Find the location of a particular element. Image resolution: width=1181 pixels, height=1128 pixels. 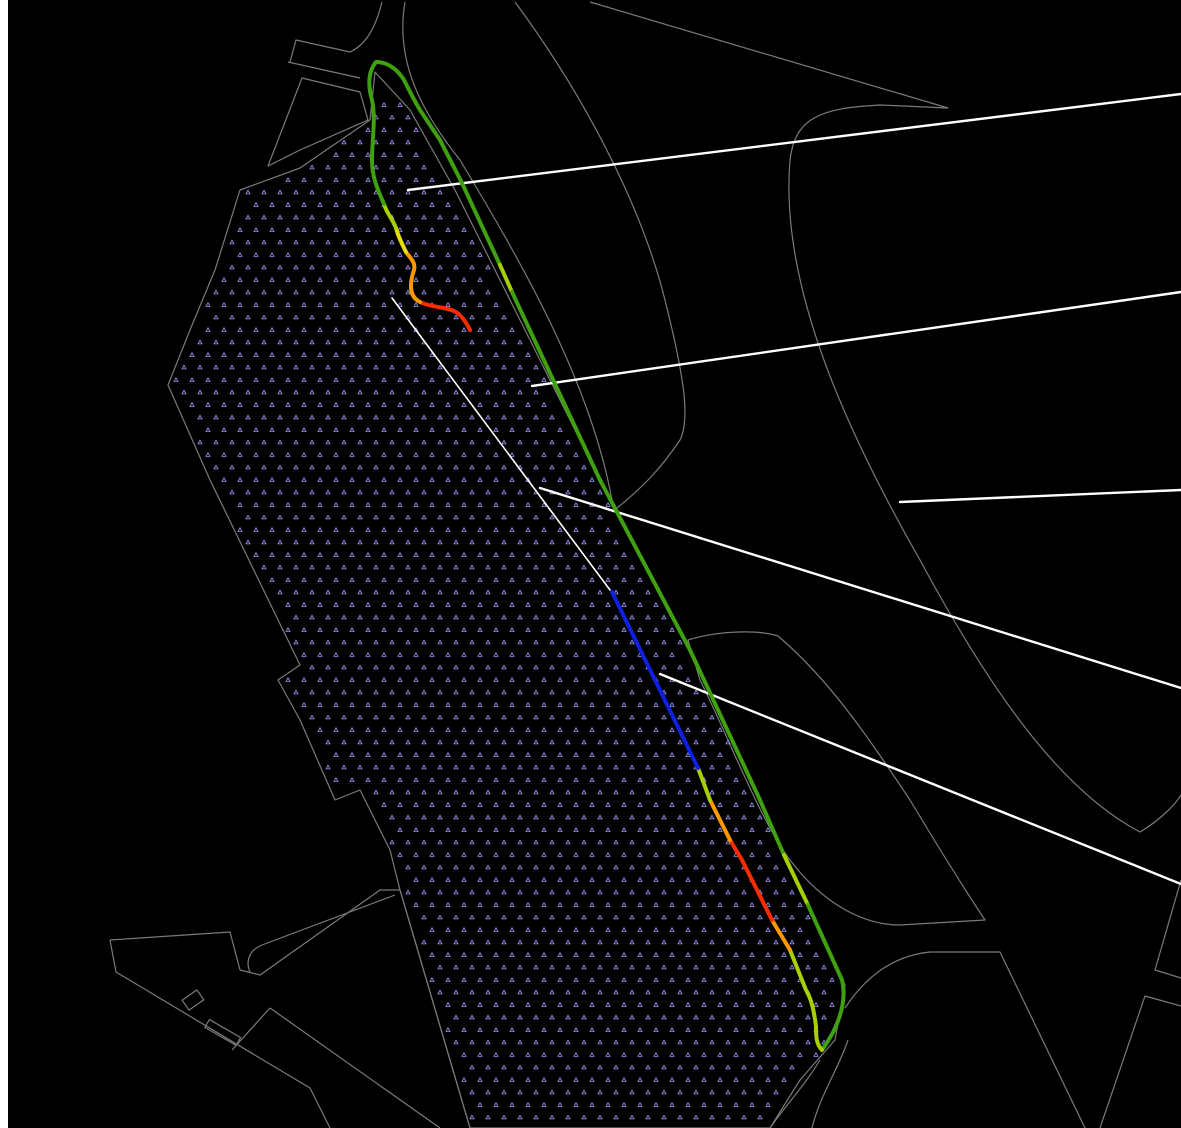

track-segment-red is located at coordinates (438, 307).